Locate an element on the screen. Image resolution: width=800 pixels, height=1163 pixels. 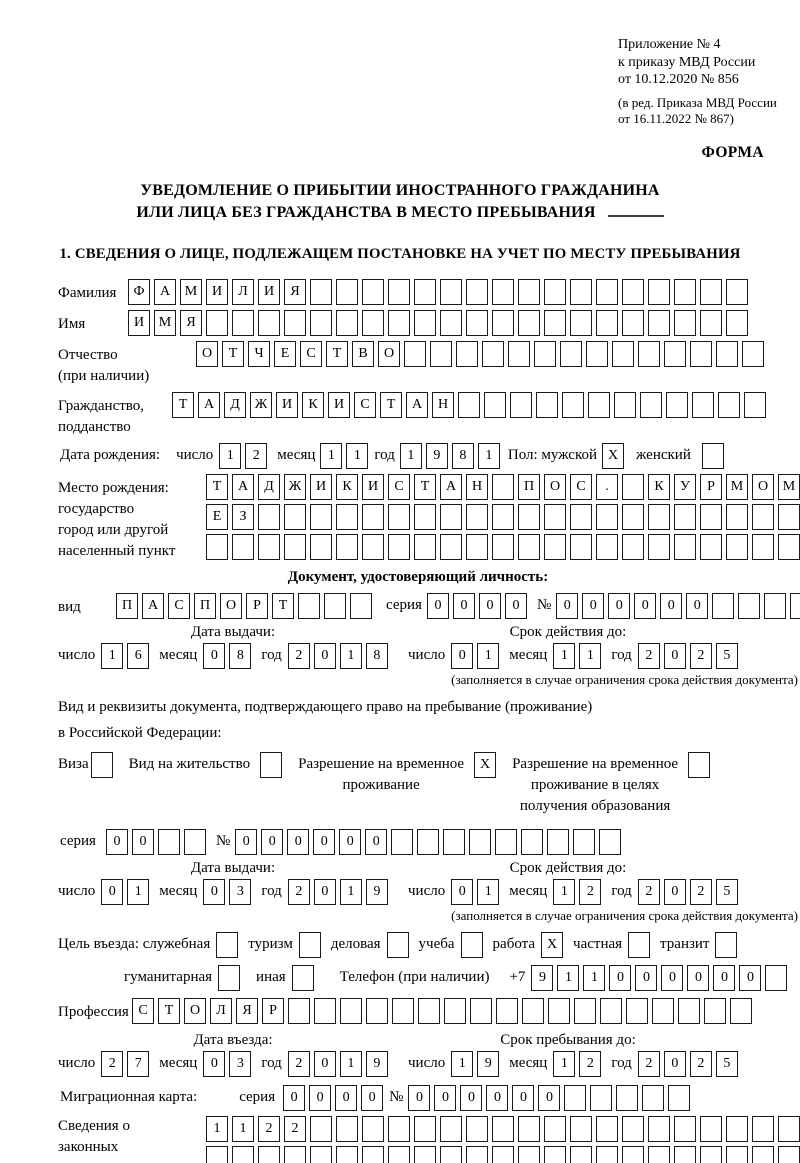
char-cell: . is located at coordinates (607, 486).